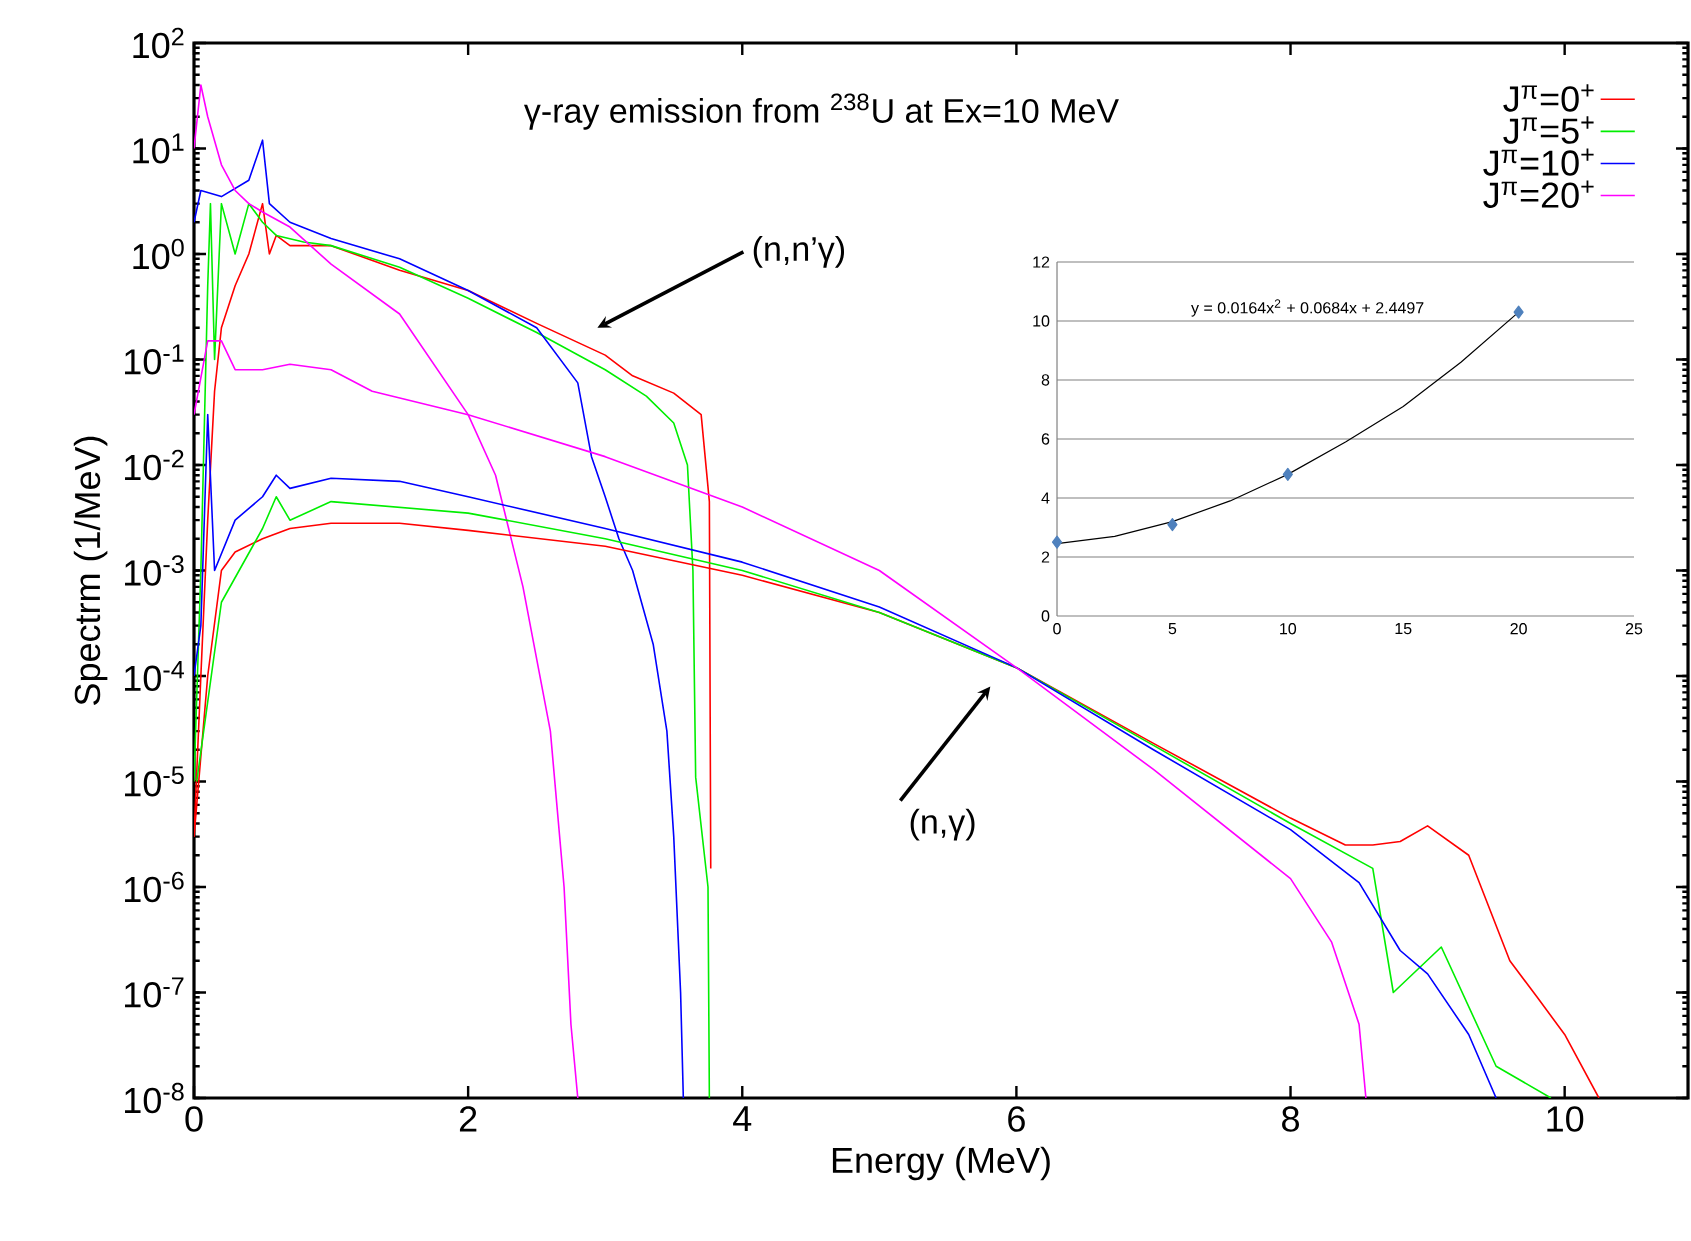 This screenshot has width=1691, height=1241. Describe the element at coordinates (1041, 321) in the screenshot. I see `y-tick-label: 10` at that location.